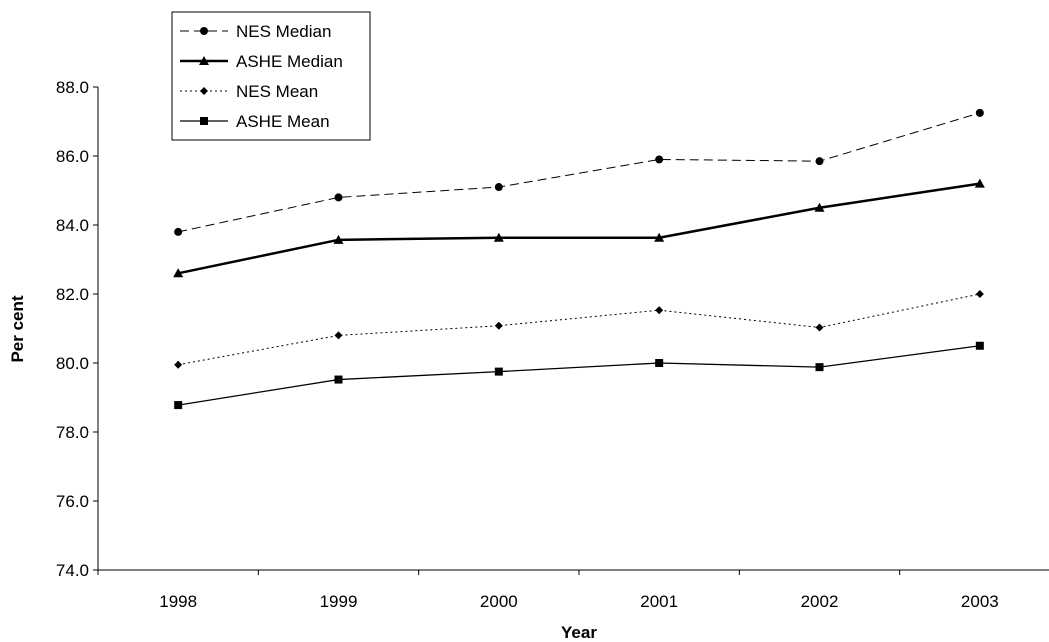  Describe the element at coordinates (289, 61) in the screenshot. I see `legend-label: ASHE Median` at that location.